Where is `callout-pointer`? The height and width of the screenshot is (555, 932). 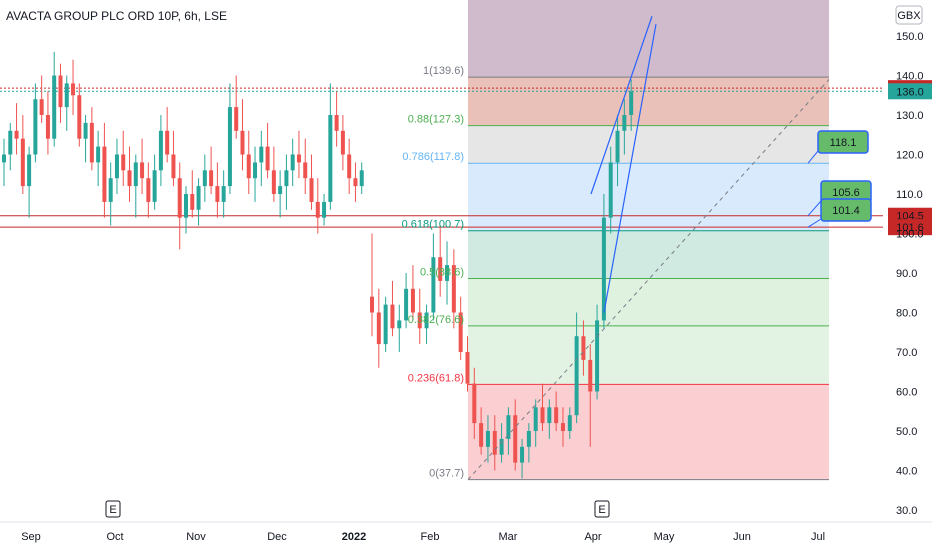 callout-pointer is located at coordinates (813, 157).